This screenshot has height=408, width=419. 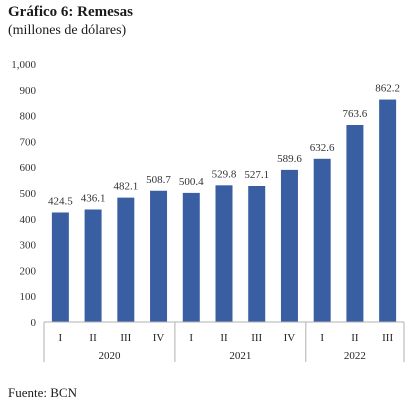 I want to click on data-label: 508.7, so click(x=158, y=180).